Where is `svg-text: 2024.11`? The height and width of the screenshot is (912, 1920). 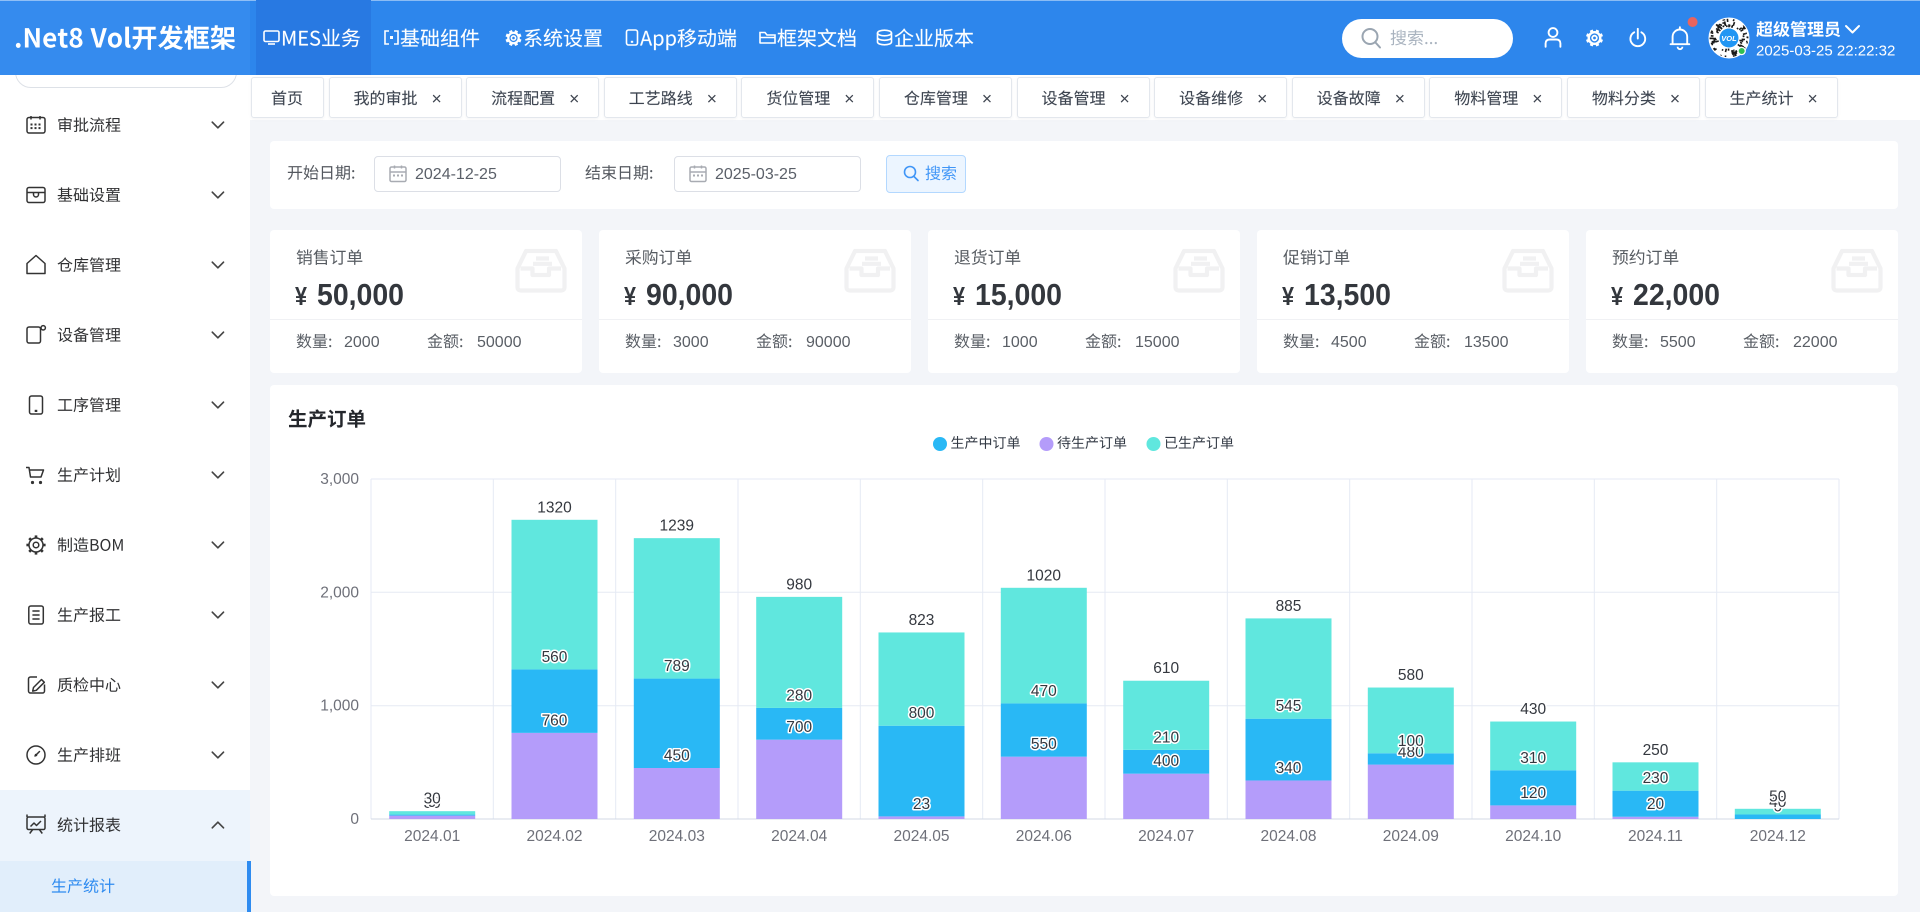 svg-text: 2024.11 is located at coordinates (1655, 836).